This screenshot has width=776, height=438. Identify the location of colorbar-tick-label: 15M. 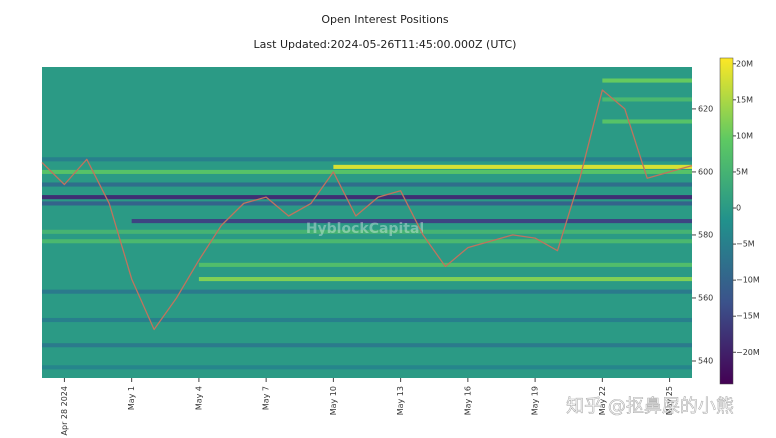
(744, 99).